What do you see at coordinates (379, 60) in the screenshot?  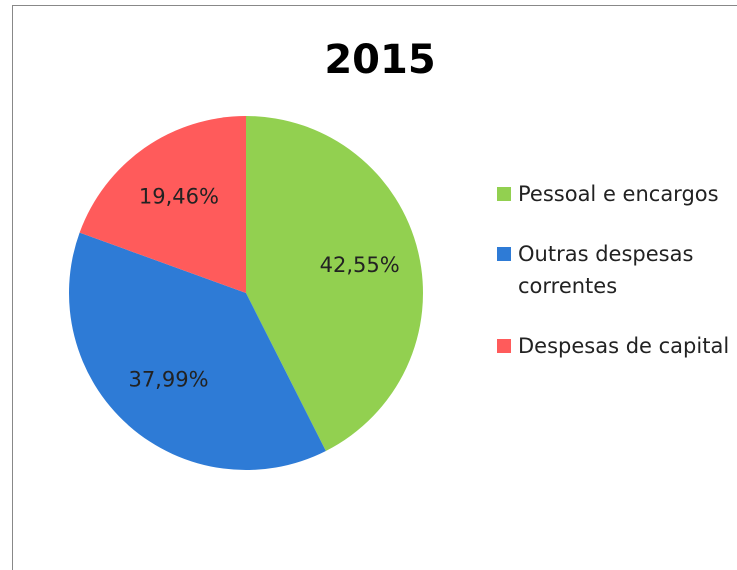 I see `chart-title: 2015` at bounding box center [379, 60].